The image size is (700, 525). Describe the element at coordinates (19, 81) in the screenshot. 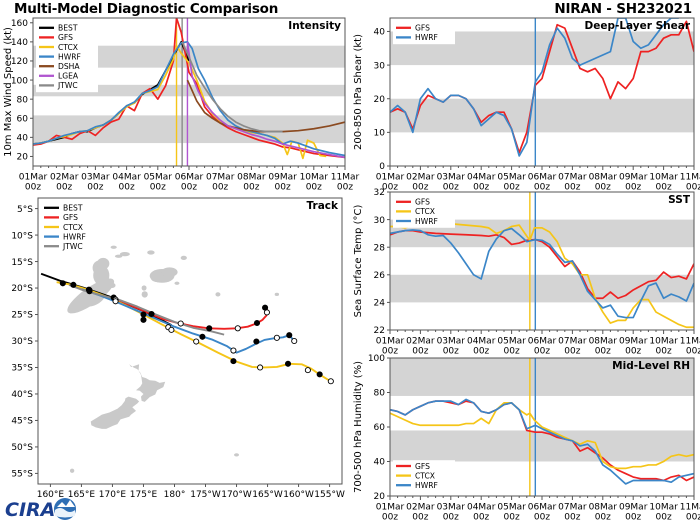

I see `y-tick-label: 100` at that location.